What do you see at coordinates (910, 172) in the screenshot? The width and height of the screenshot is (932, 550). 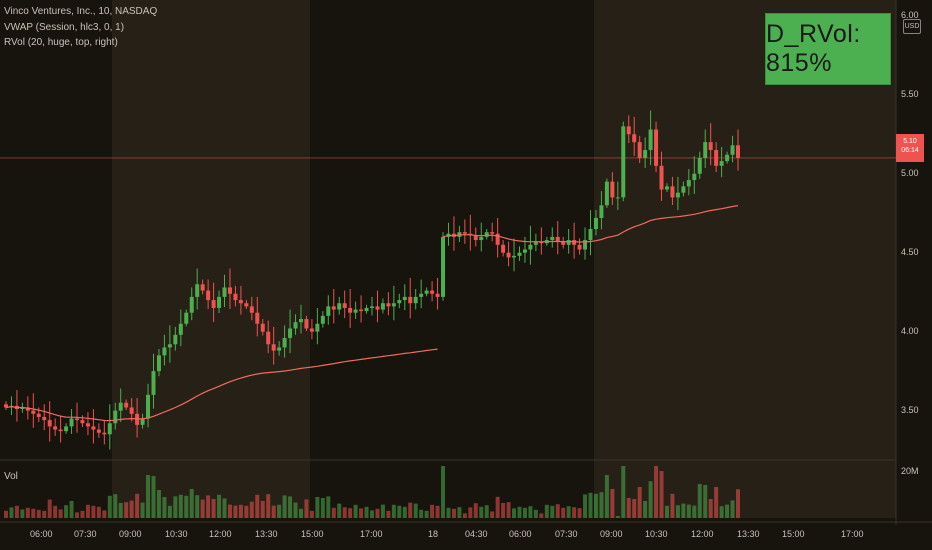 I see `price-axis-label: 5.00` at bounding box center [910, 172].